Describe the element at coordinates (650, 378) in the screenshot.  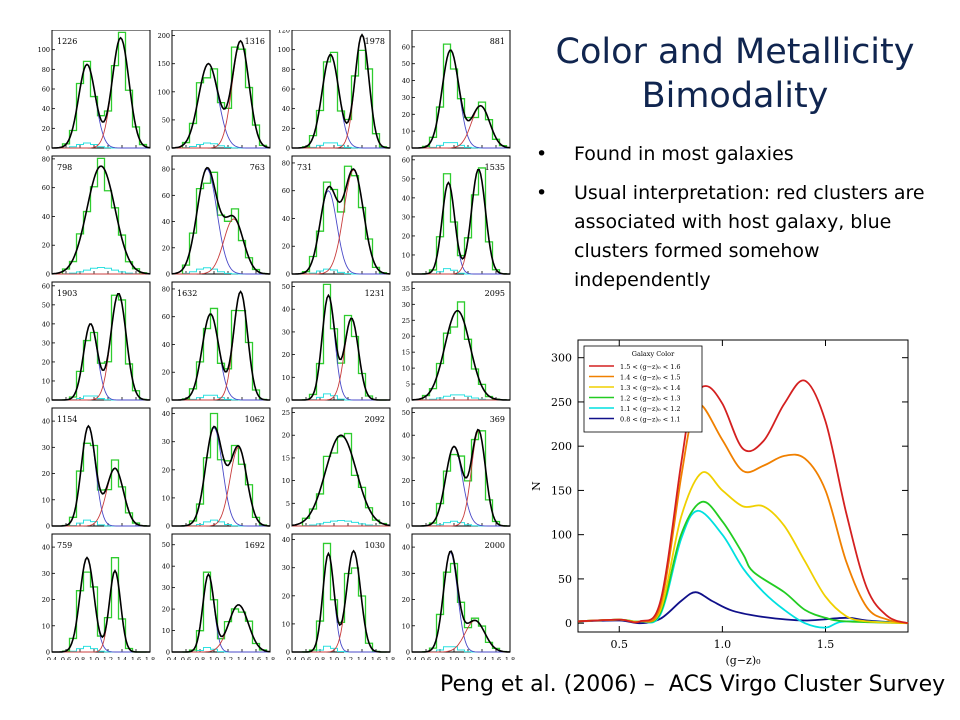
I see `legend-label: 1.4 < (g−z)₀ < 1.5` at that location.